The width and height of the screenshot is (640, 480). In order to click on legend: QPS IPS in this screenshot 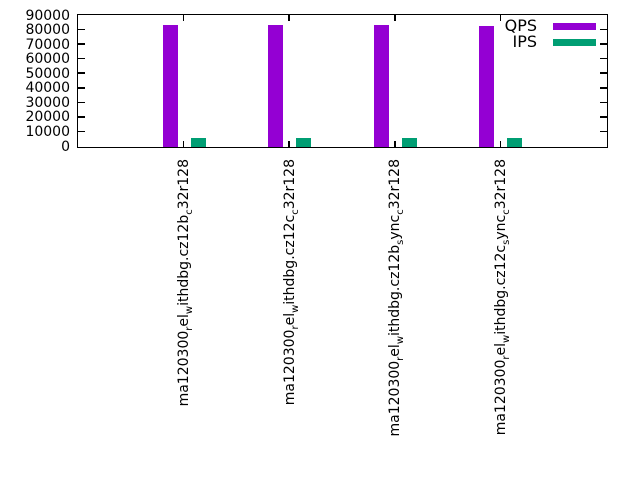, I will do `click(550, 34)`.